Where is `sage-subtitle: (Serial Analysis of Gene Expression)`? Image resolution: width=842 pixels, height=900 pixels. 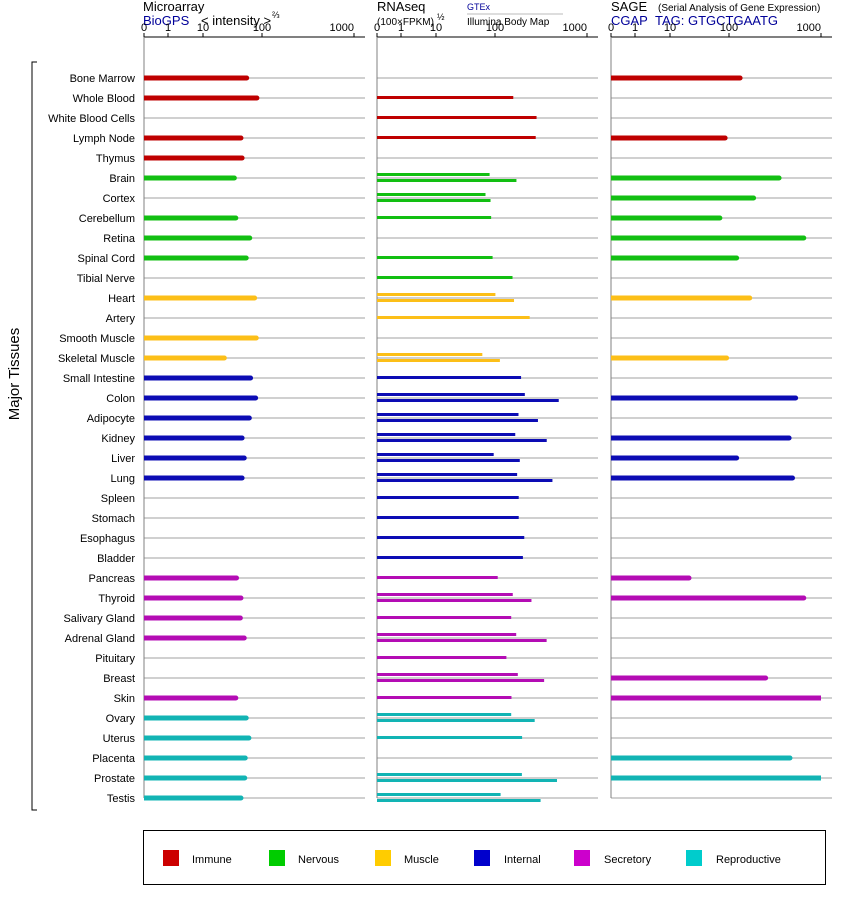 sage-subtitle: (Serial Analysis of Gene Expression) is located at coordinates (739, 8).